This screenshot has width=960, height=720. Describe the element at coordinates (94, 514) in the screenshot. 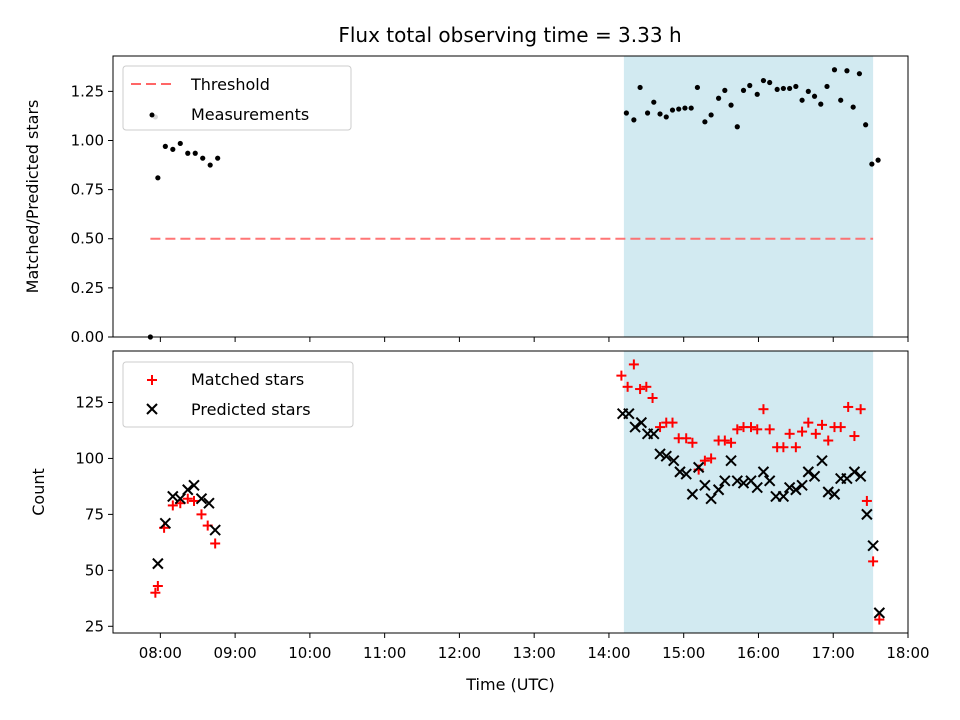

I see `bottom-ytick-label: 75` at that location.